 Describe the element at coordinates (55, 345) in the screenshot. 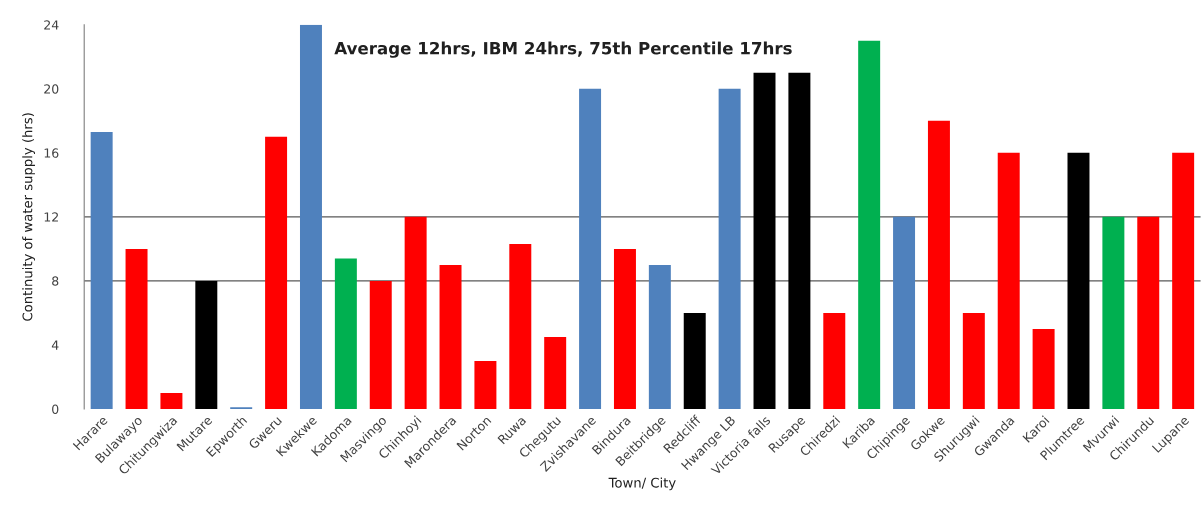

I see `y-tick-label: 4` at that location.